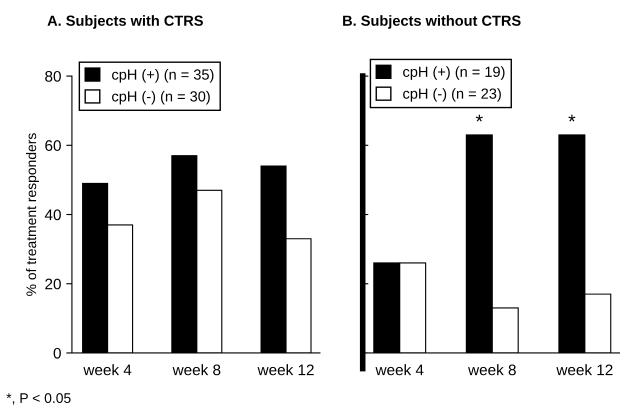 The image size is (620, 409). Describe the element at coordinates (52, 214) in the screenshot. I see `y-tick-label: 40` at that location.